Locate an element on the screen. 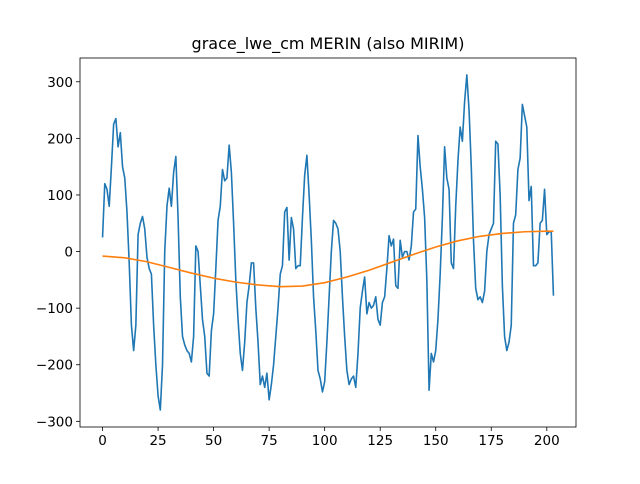  y-tick-label: 100 is located at coordinates (60, 196).